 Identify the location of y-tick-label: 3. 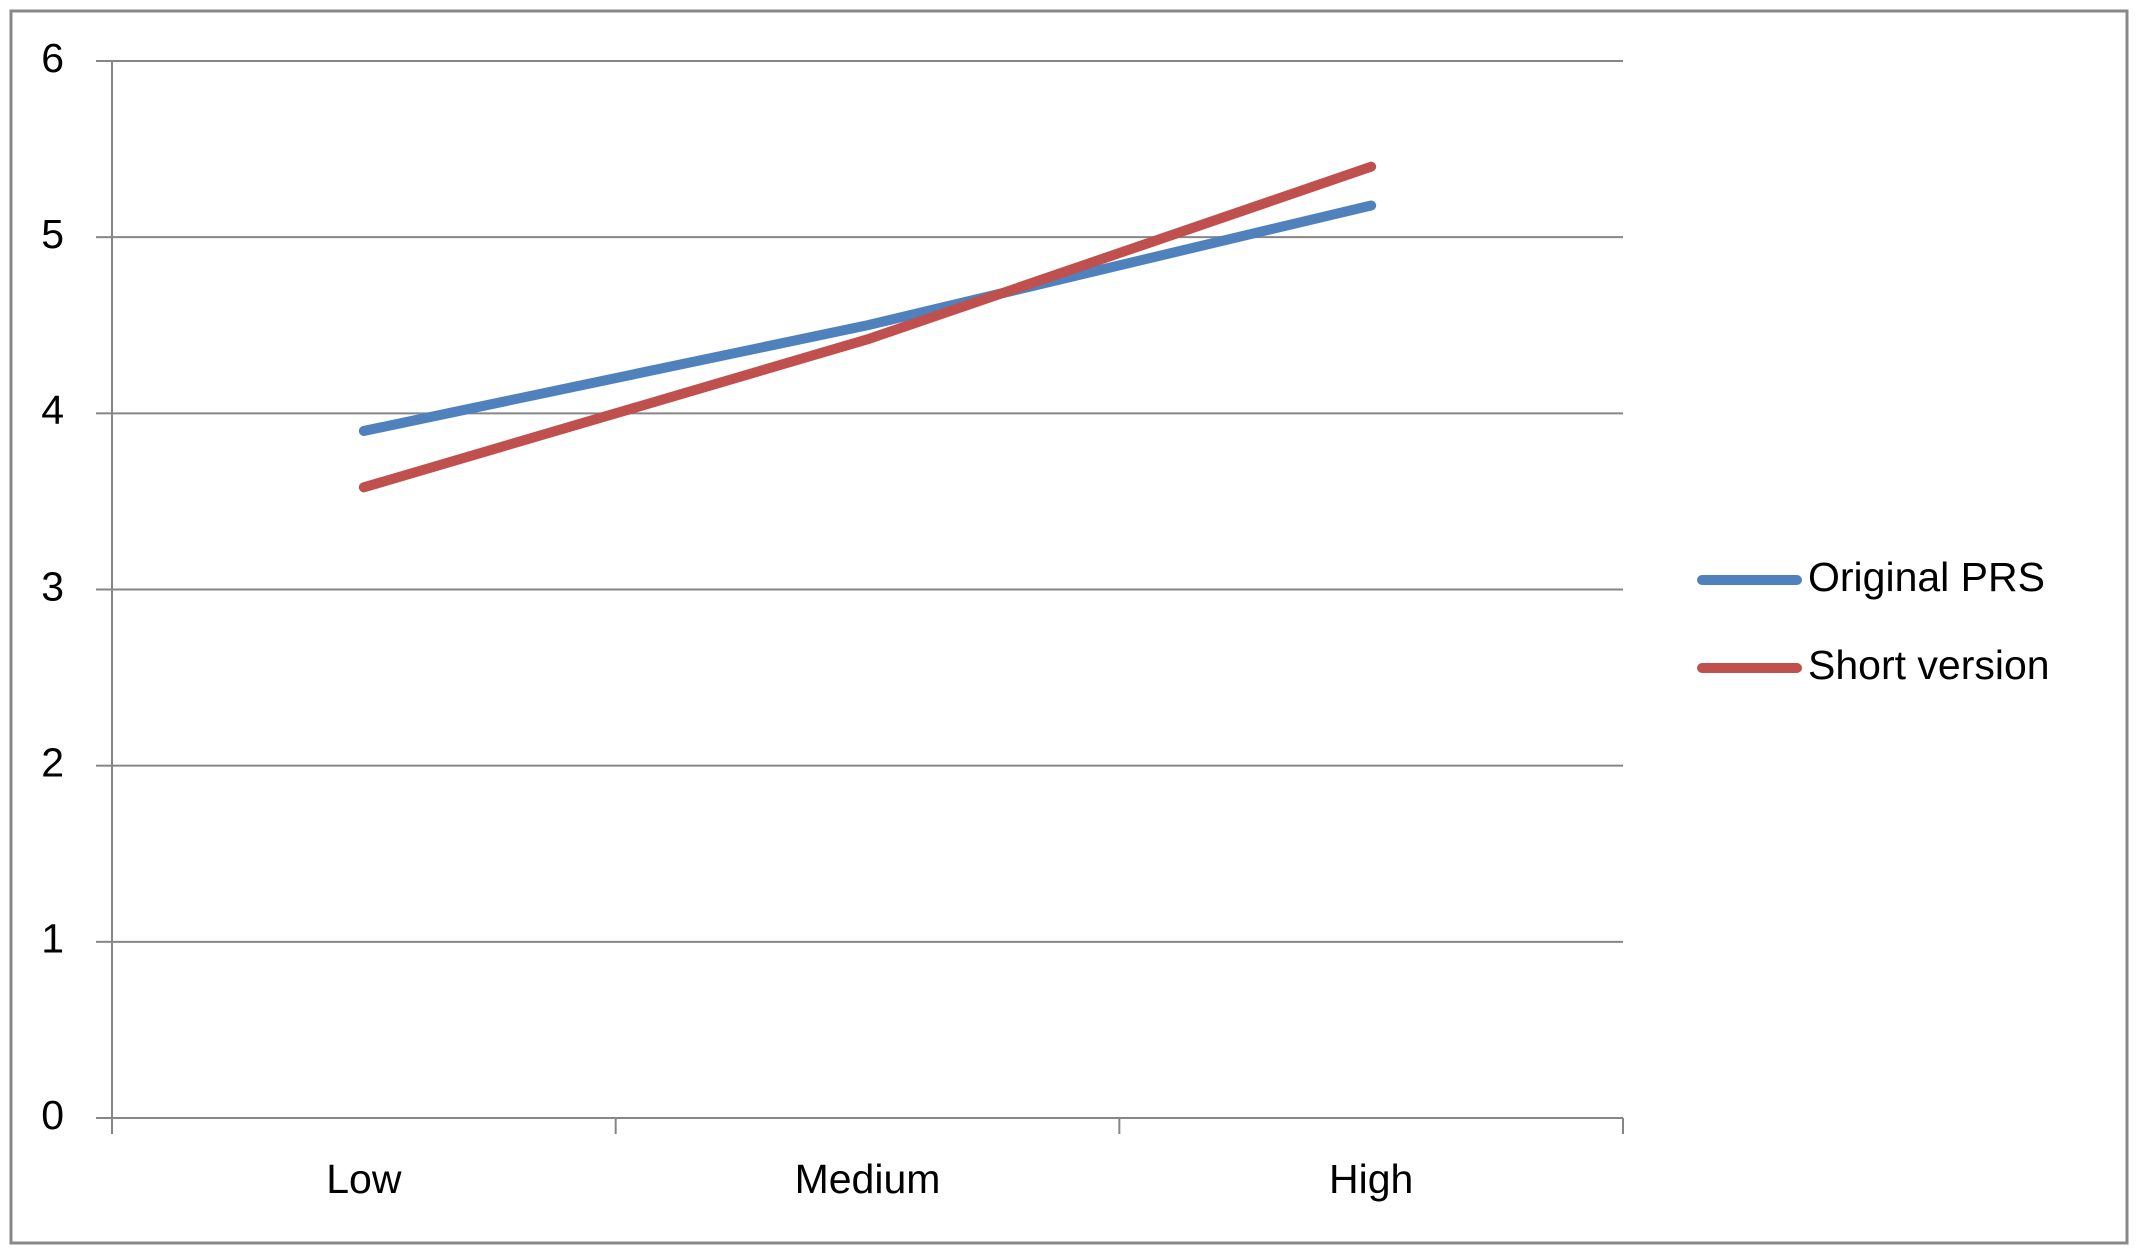
(52, 586).